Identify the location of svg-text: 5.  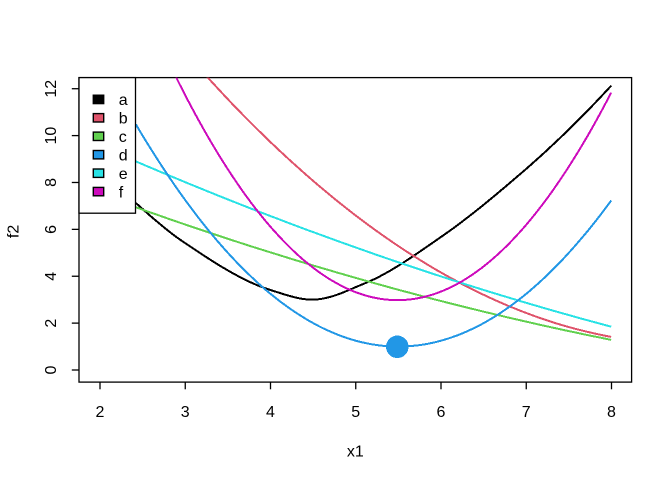
(355, 412).